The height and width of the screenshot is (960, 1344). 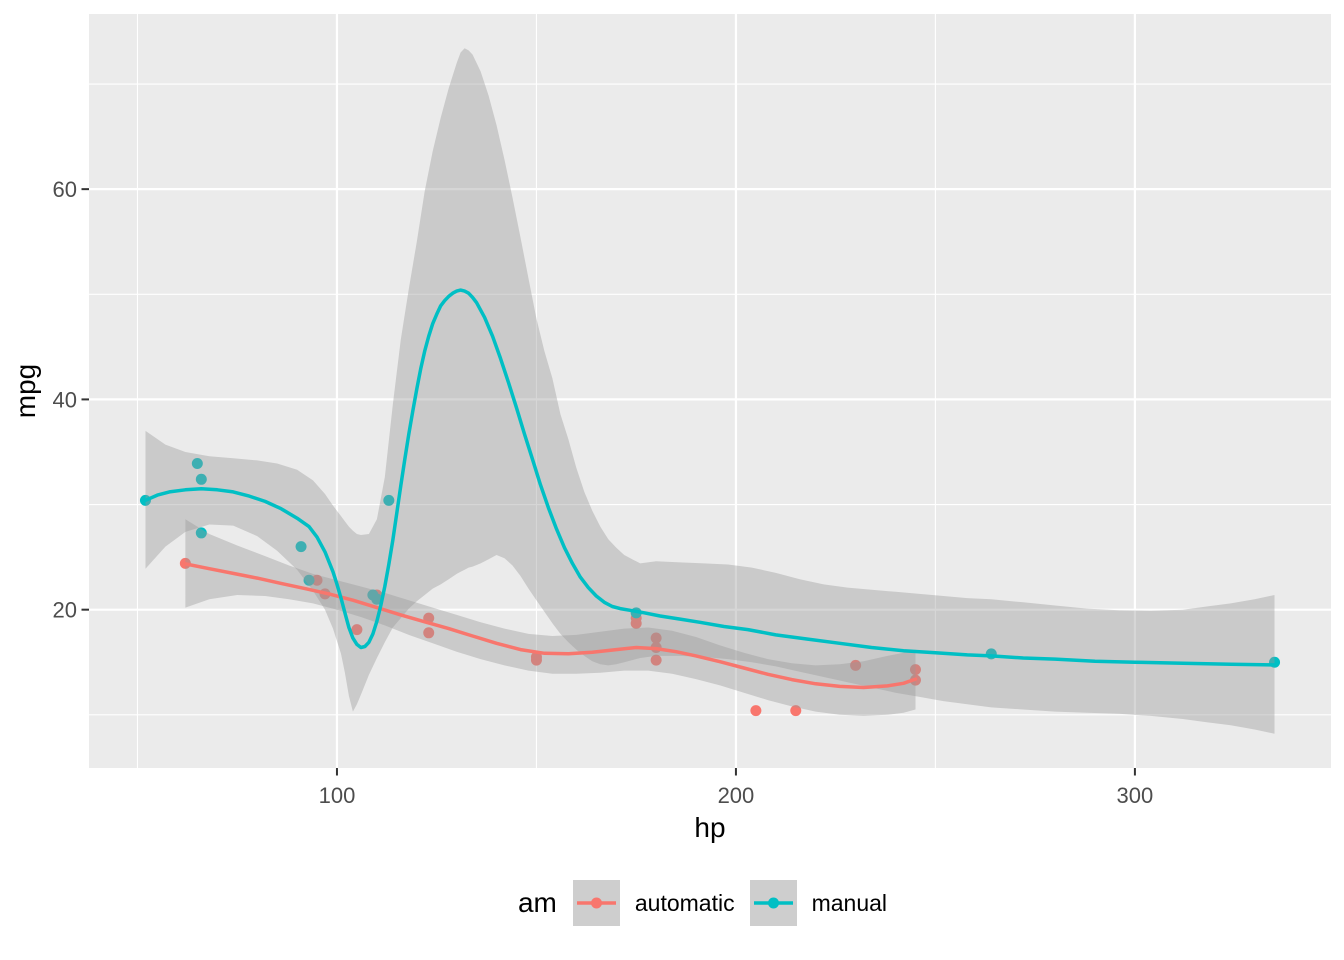 I want to click on y-tick-label: 60, so click(x=65, y=189).